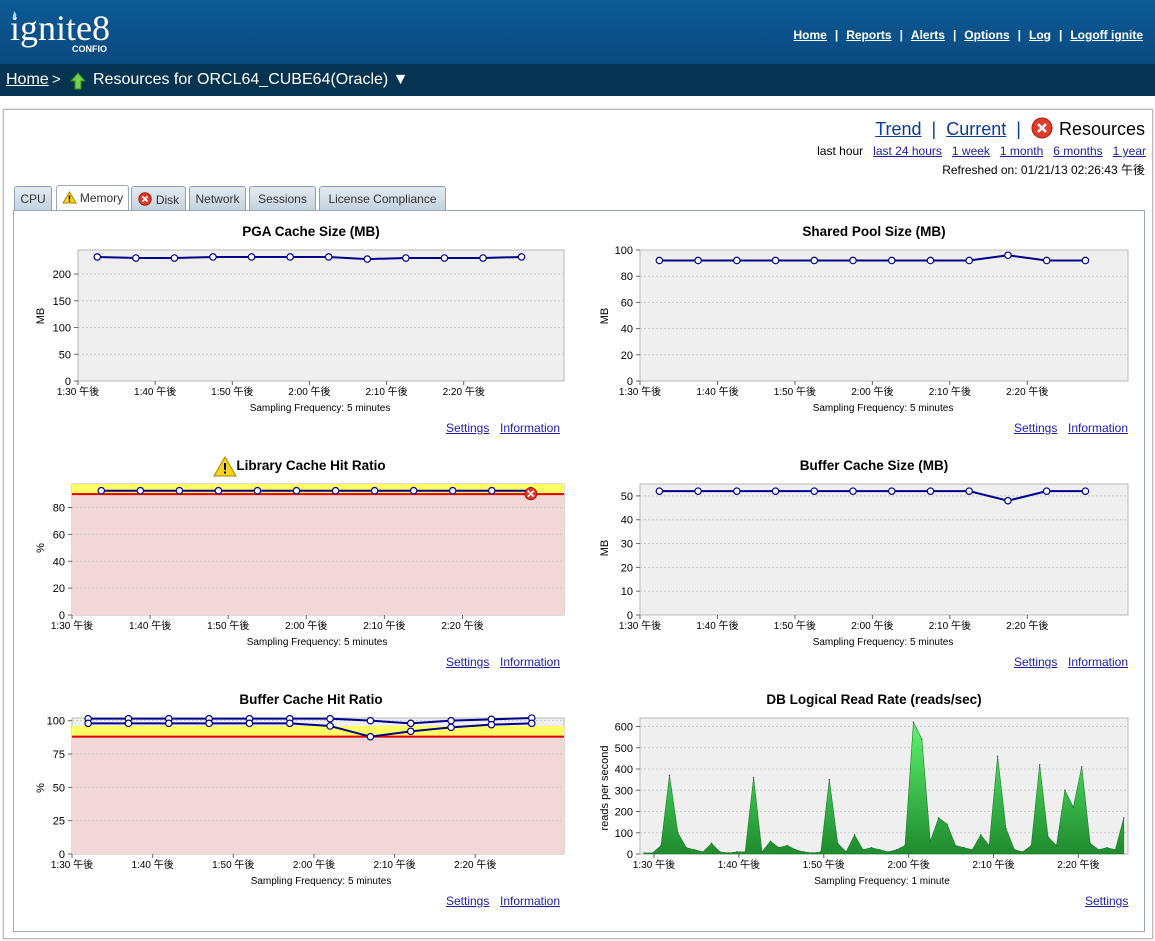  What do you see at coordinates (1043, 170) in the screenshot?
I see `refreshed-timestamp: Refreshed on: 01/21/13 02:26:43 午後` at bounding box center [1043, 170].